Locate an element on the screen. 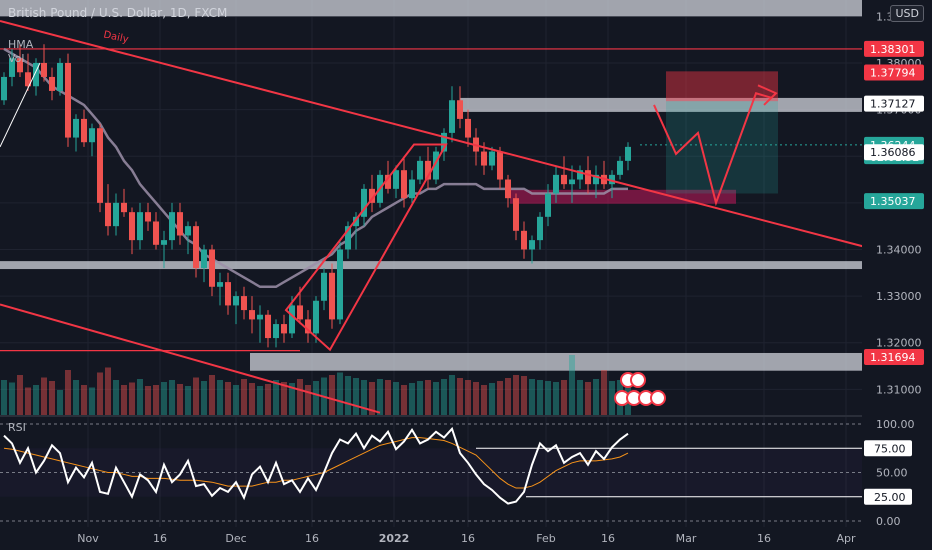  price-label: 1.38301 is located at coordinates (893, 49).